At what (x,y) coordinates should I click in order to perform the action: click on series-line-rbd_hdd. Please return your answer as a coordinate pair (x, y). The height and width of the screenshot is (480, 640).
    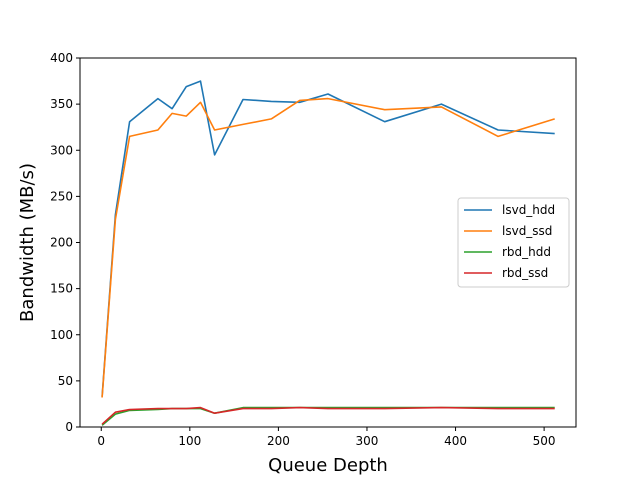
    Looking at the image, I should click on (328, 416).